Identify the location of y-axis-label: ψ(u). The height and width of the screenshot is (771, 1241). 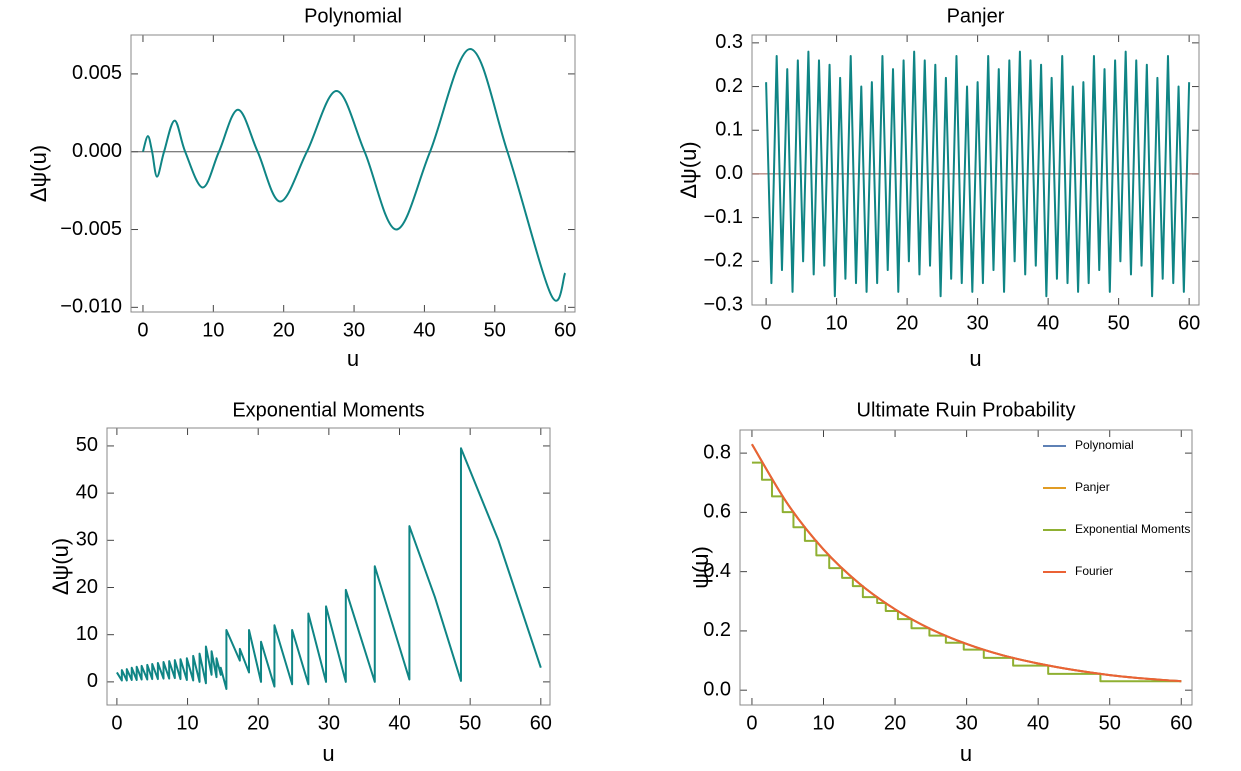
(700, 567).